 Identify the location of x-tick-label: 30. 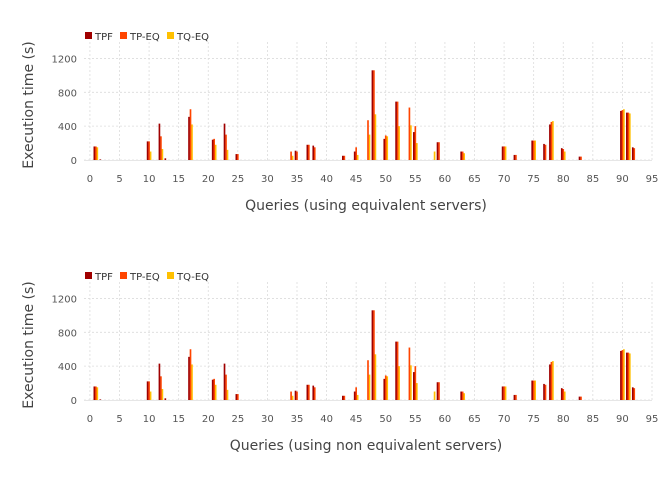
(267, 419).